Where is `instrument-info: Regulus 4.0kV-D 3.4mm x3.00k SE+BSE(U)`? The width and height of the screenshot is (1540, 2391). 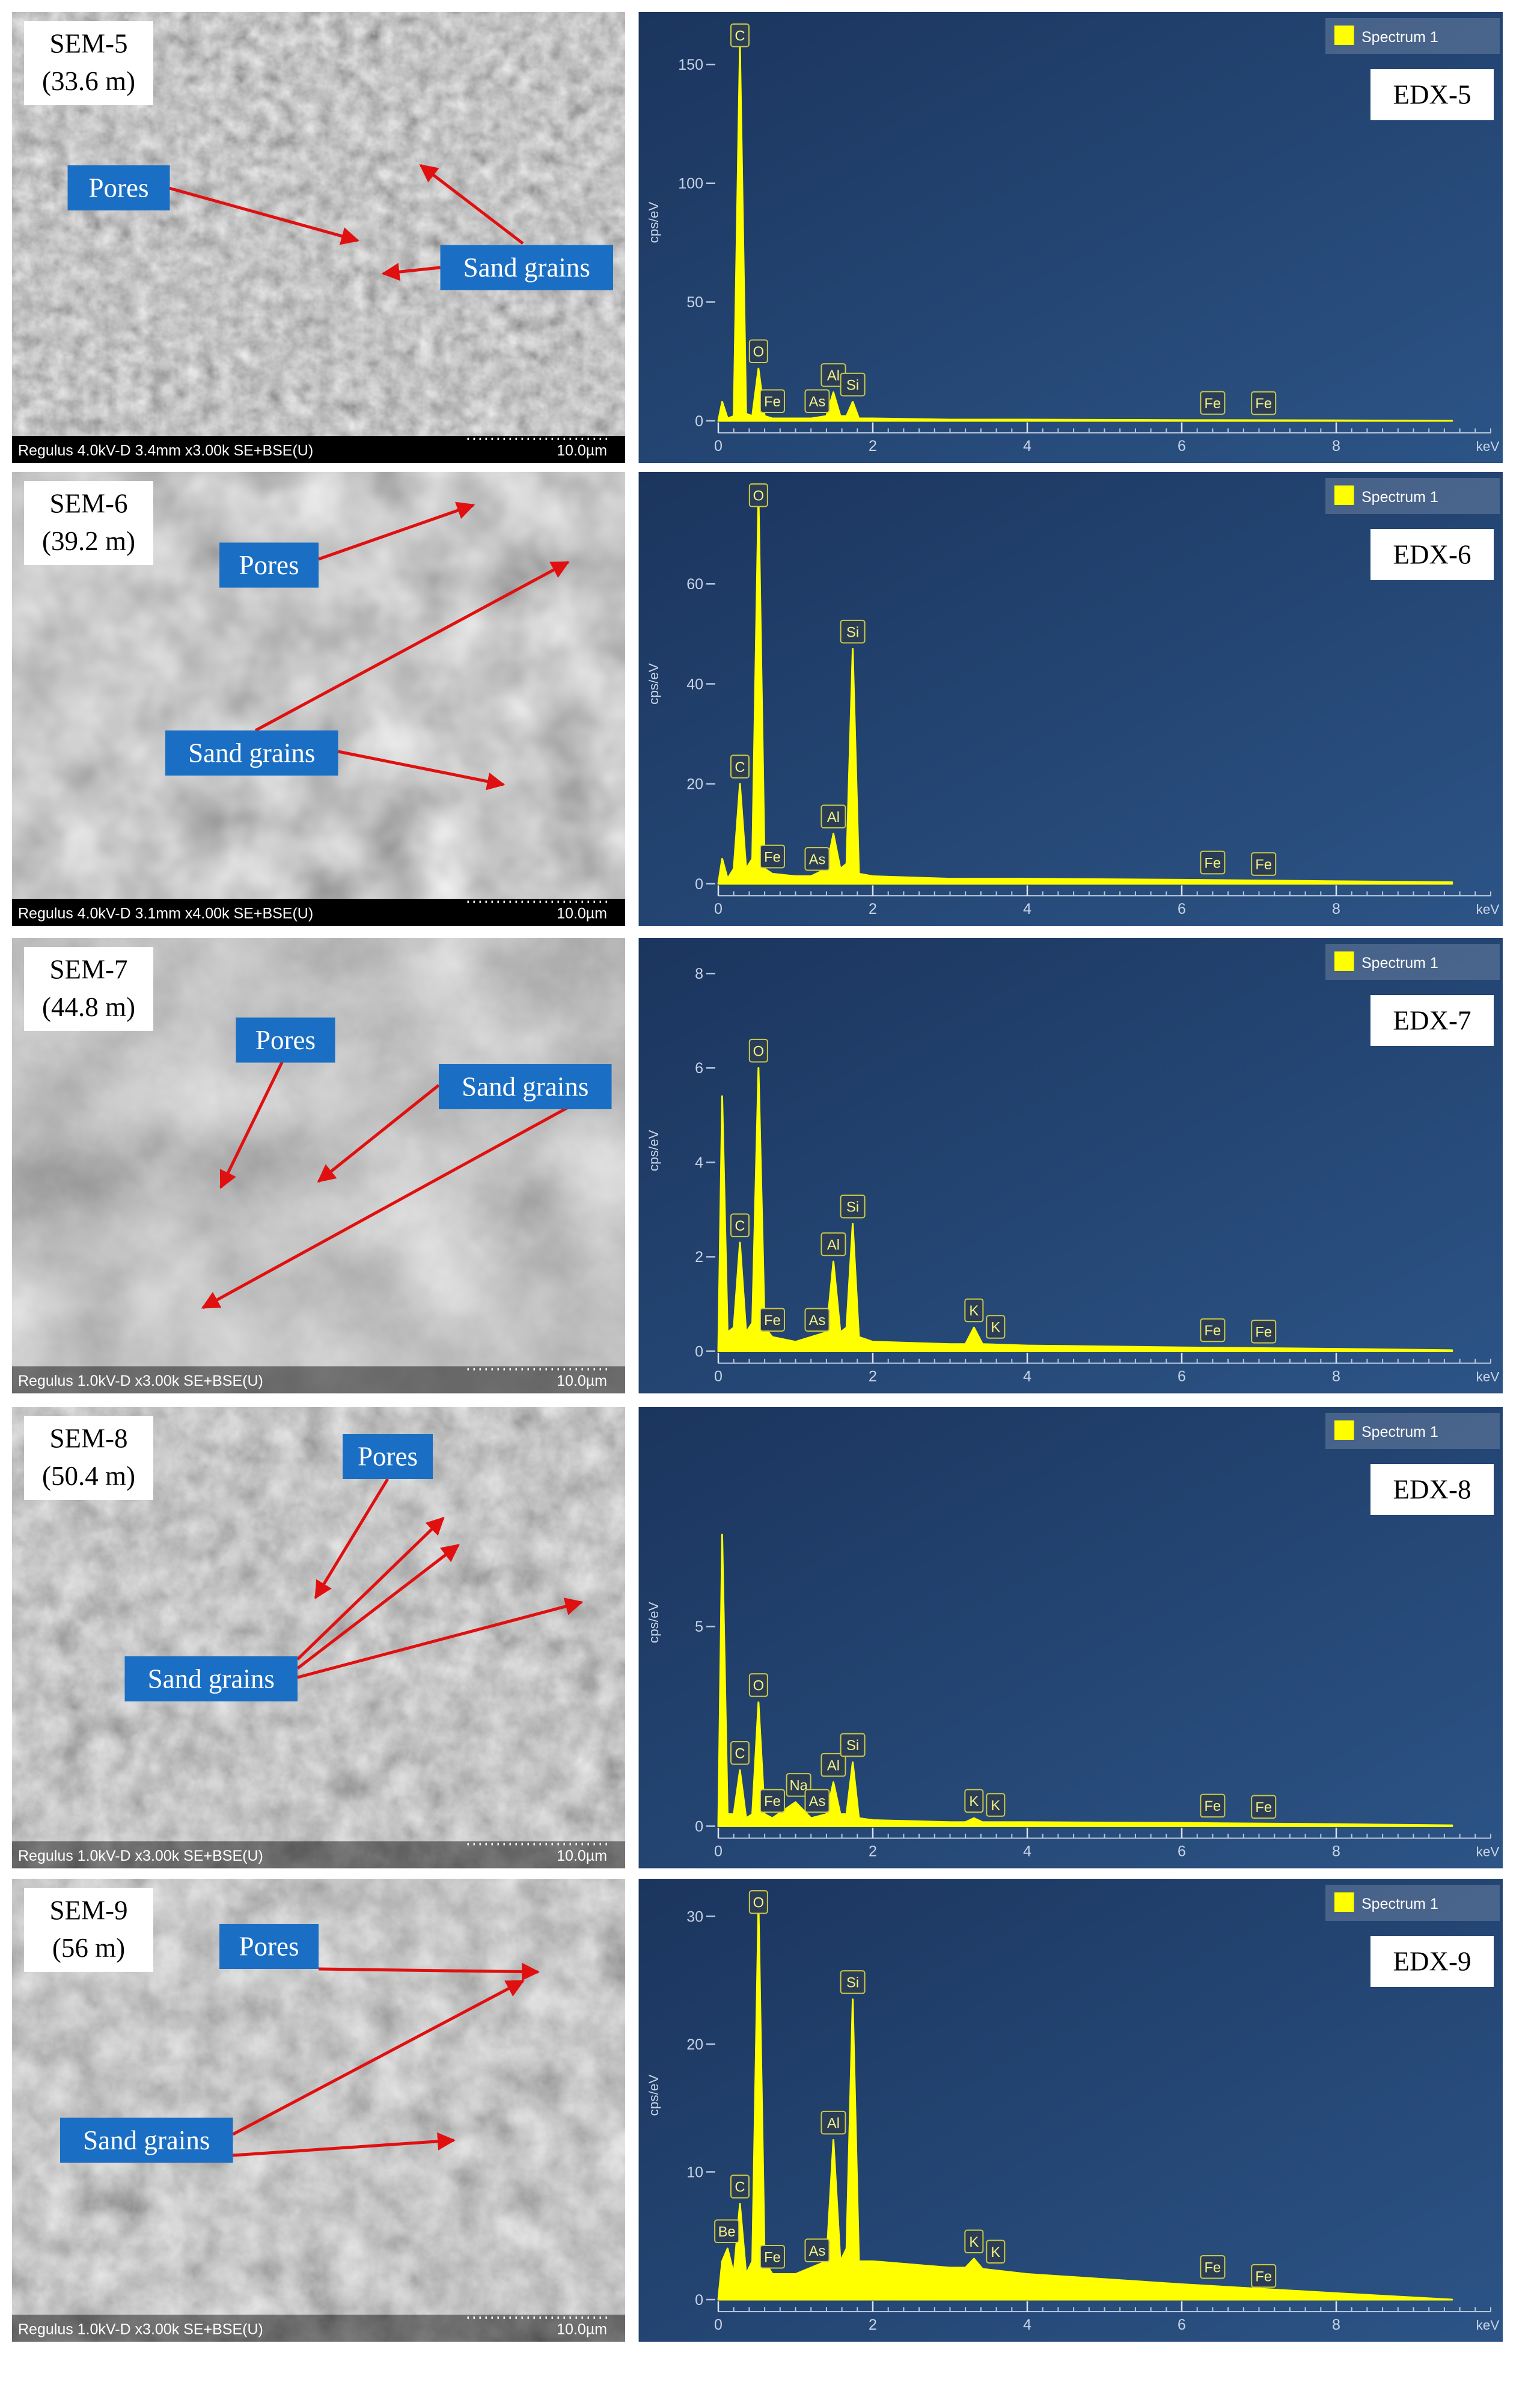
instrument-info: Regulus 4.0kV-D 3.4mm x3.00k SE+BSE(U) is located at coordinates (165, 450).